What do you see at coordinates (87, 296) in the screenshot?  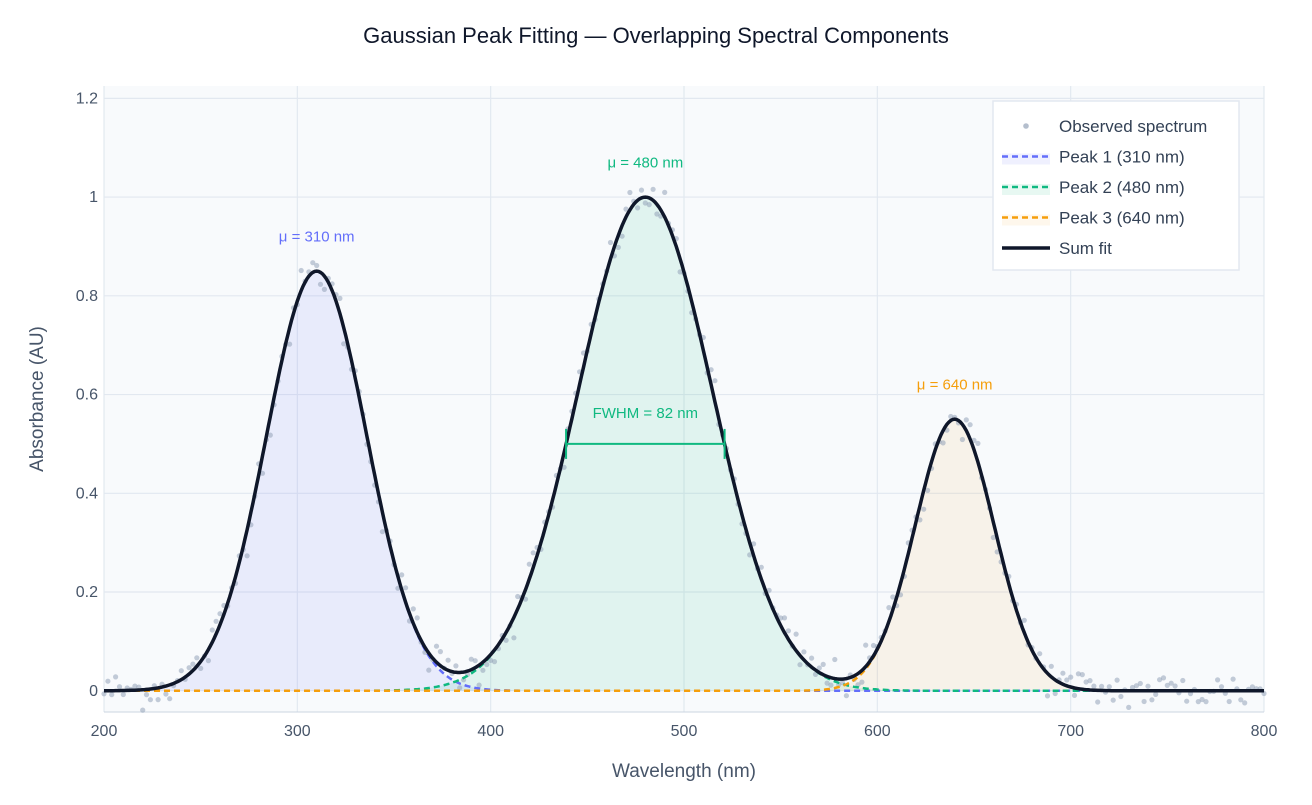 I see `y-tick-label: 0.8` at bounding box center [87, 296].